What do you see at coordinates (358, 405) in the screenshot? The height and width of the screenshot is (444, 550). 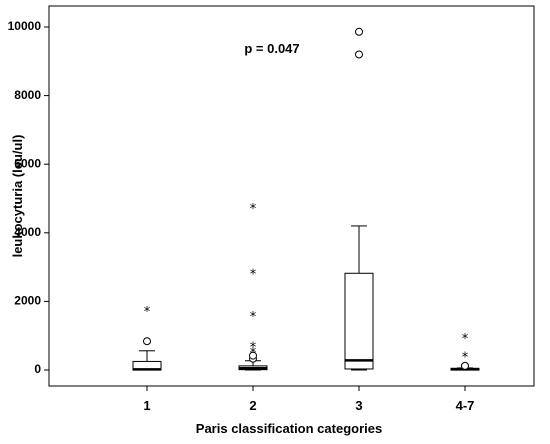 I see `x-tick-label: 3` at bounding box center [358, 405].